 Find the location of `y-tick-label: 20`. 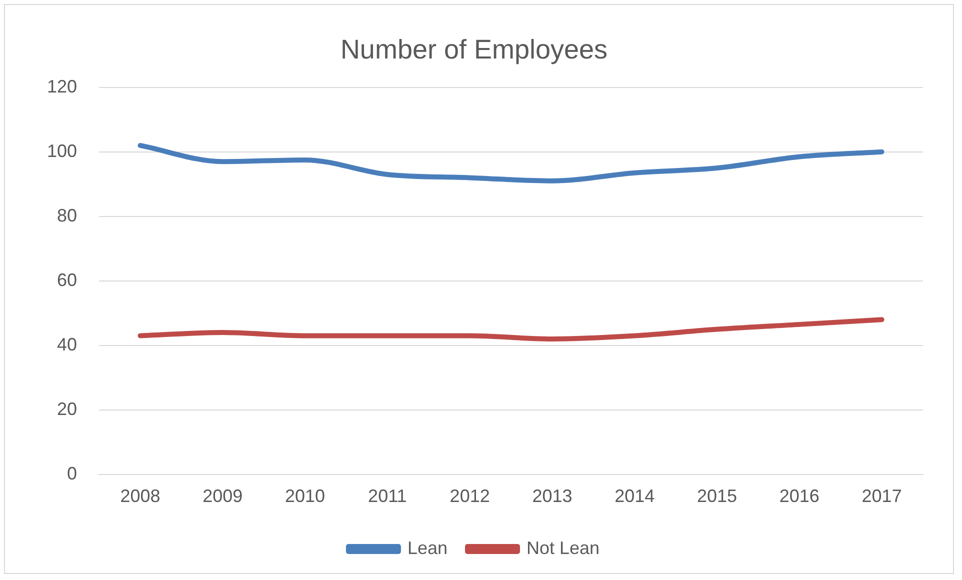

y-tick-label: 20 is located at coordinates (67, 408).